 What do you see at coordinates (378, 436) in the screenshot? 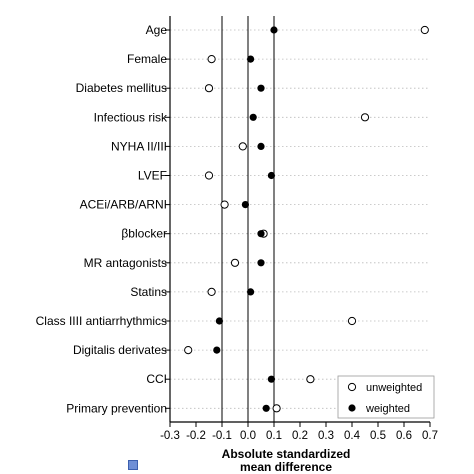
I see `x-tick-label-8: 0.5` at bounding box center [378, 436].